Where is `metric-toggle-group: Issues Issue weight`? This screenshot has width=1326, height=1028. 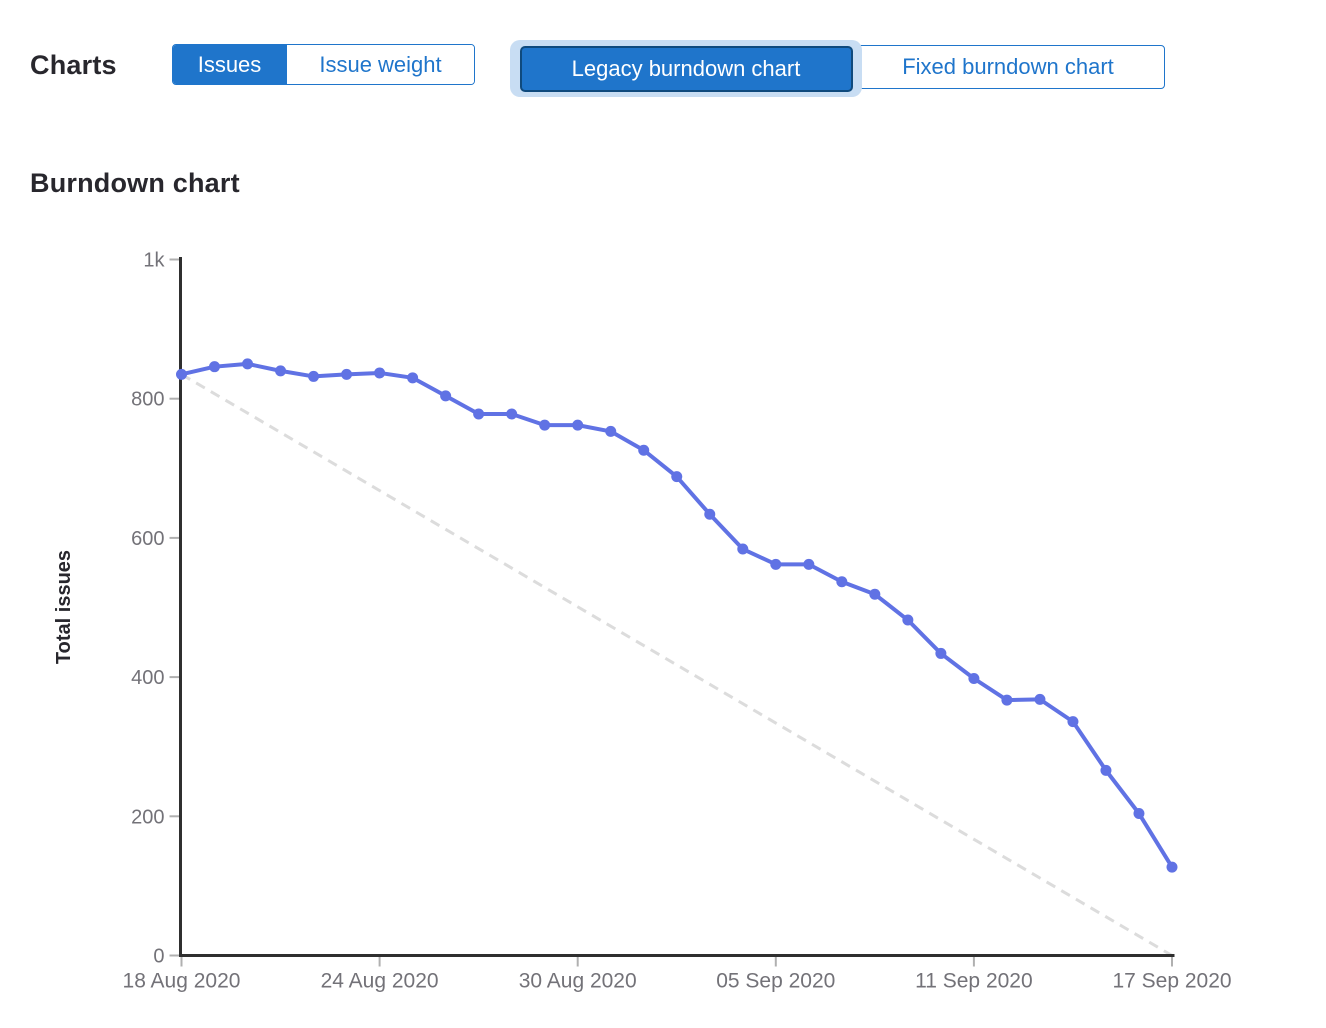
metric-toggle-group: Issues Issue weight is located at coordinates (323, 64).